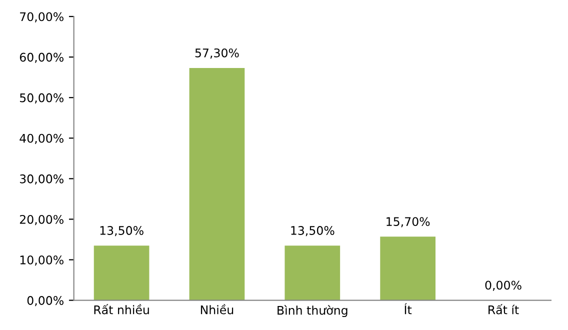 The image size is (568, 330). What do you see at coordinates (121, 309) in the screenshot?
I see `x-tick-label: Rất nhiều` at bounding box center [121, 309].